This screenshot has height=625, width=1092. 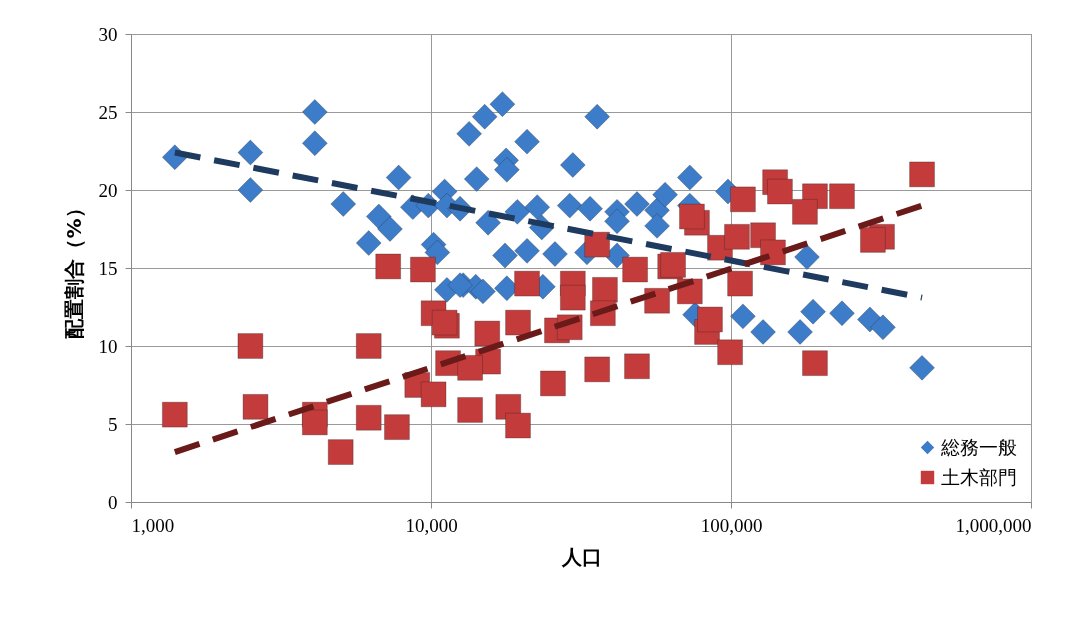 I want to click on y-tick-label: 15, so click(x=108, y=268).